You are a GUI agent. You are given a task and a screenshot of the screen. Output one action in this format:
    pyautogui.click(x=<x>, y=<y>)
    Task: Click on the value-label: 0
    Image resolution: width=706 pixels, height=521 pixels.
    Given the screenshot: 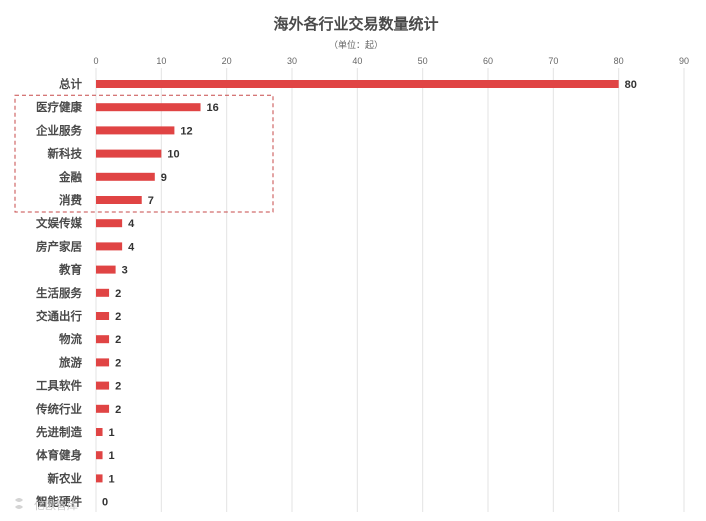 What is the action you would take?
    pyautogui.click(x=105, y=503)
    